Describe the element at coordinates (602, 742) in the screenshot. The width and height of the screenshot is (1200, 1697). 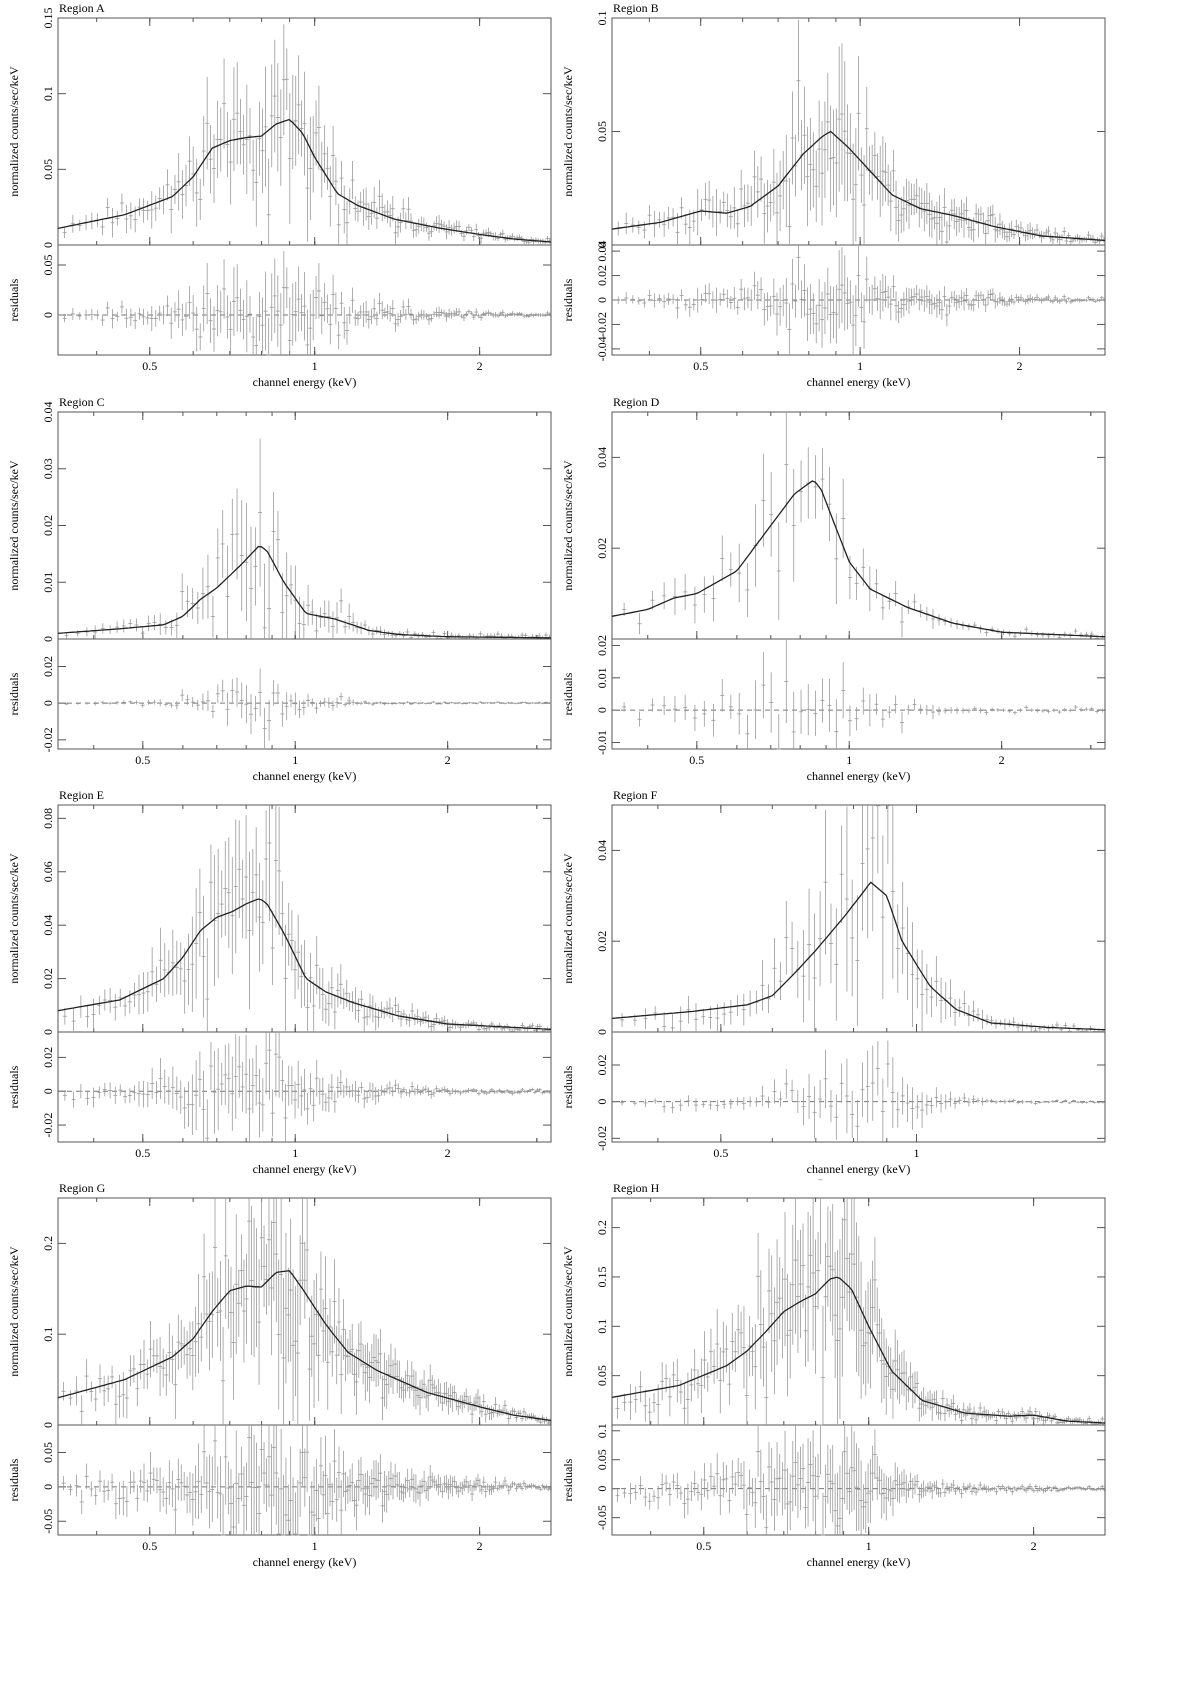
I see `residual-y-tick-label: -0.01` at that location.